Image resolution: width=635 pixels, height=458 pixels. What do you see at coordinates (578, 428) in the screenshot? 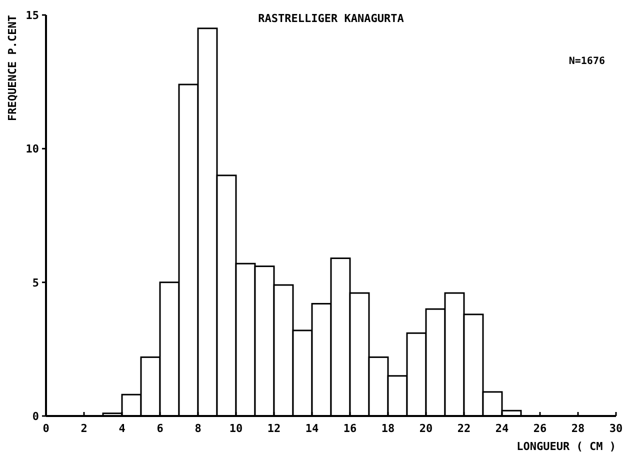
I see `x-tick-label: 28` at bounding box center [578, 428].